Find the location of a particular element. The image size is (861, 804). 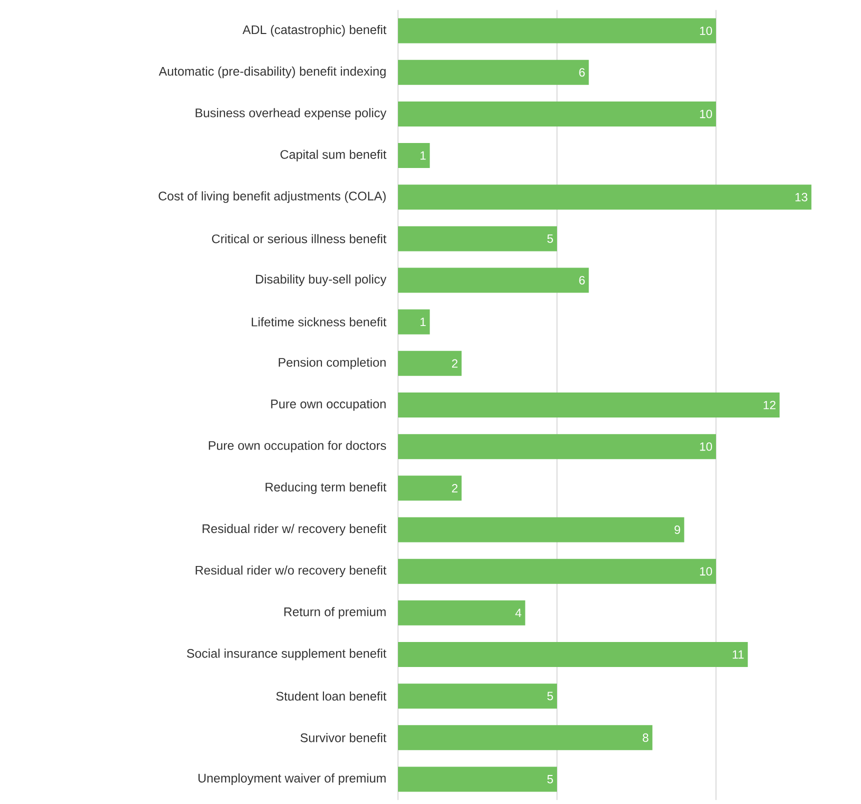

data-label: 12 is located at coordinates (770, 405).